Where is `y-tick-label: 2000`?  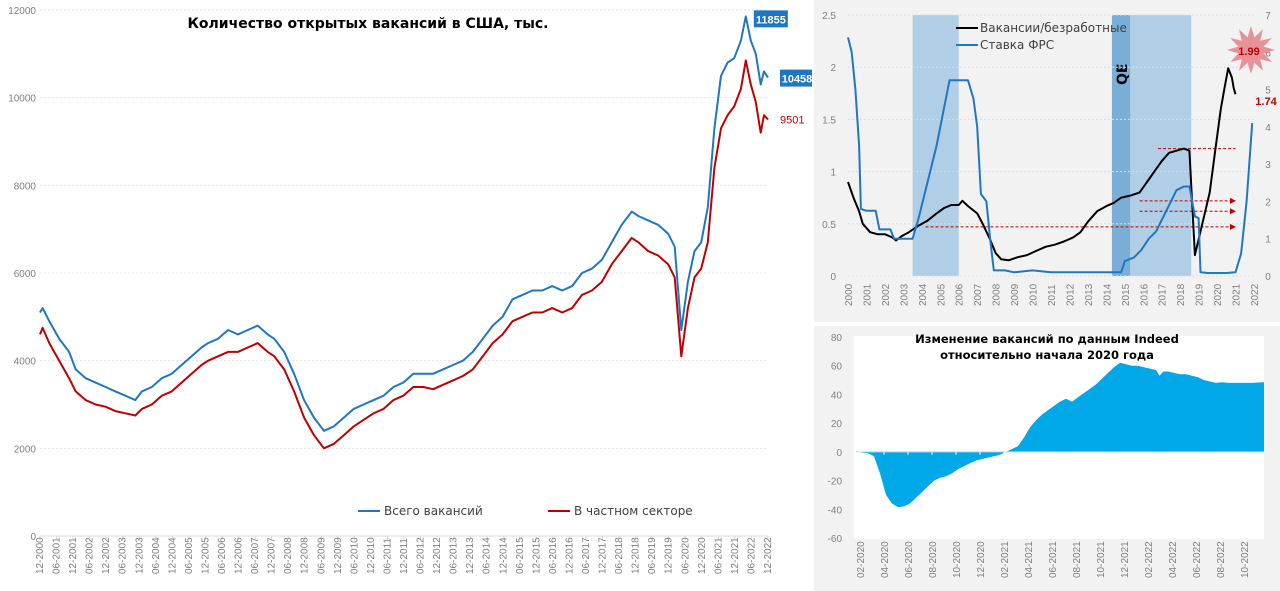 y-tick-label: 2000 is located at coordinates (25, 449).